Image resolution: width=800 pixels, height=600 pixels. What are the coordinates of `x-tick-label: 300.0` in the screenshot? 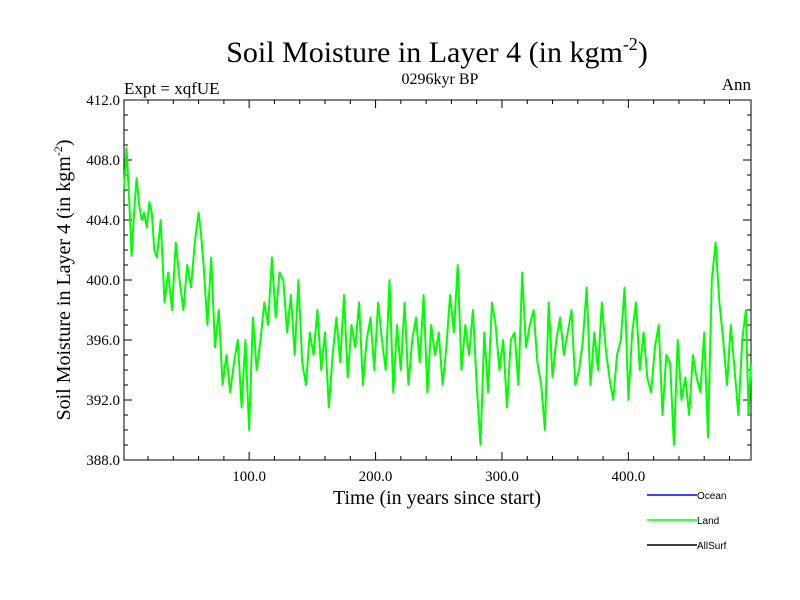 It's located at (502, 477).